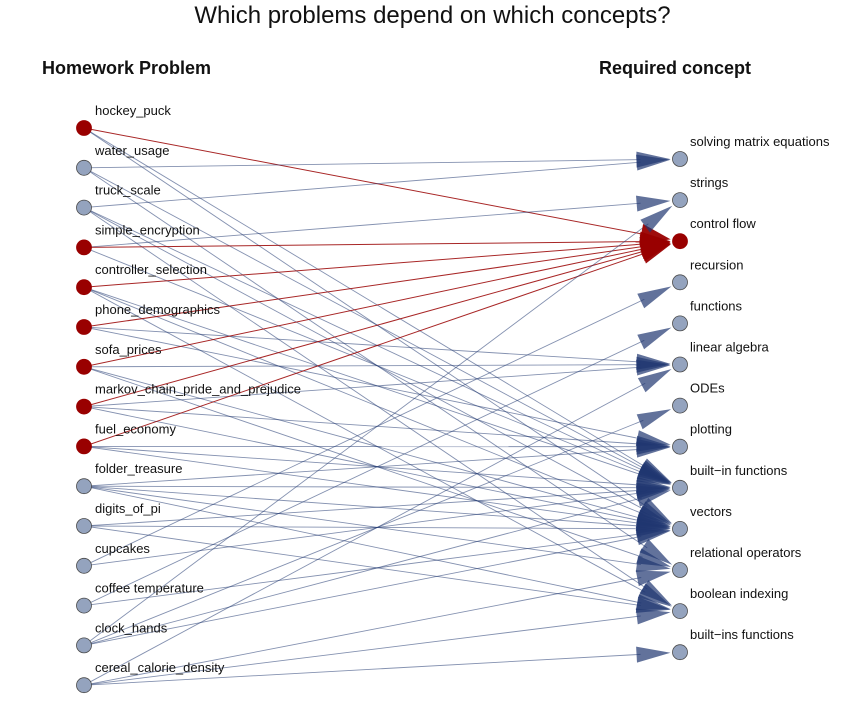 Image resolution: width=865 pixels, height=703 pixels. What do you see at coordinates (138, 468) in the screenshot?
I see `problem-label-9: folder_treasure` at bounding box center [138, 468].